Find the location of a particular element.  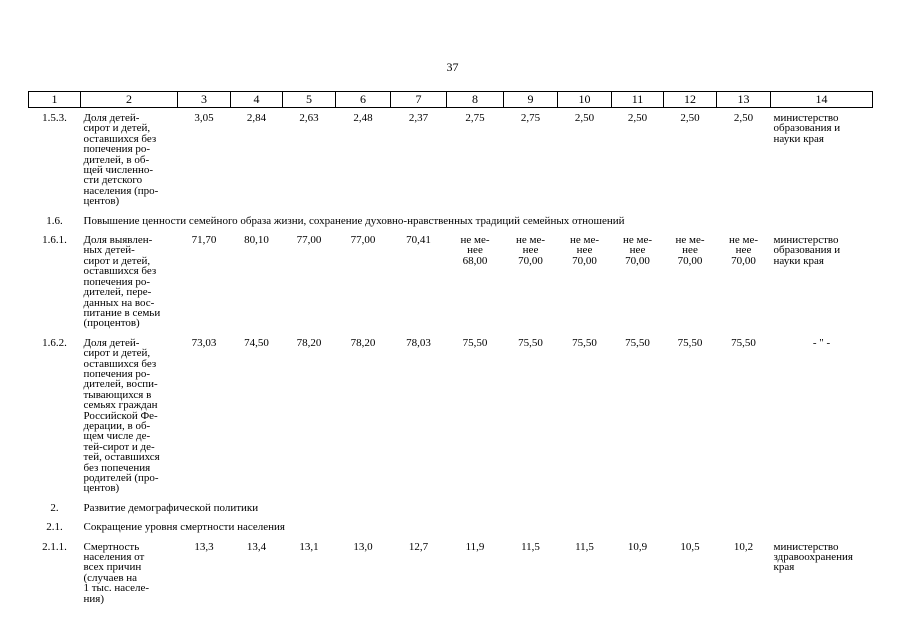

text-line: семьях граждан is located at coordinates (120, 405).